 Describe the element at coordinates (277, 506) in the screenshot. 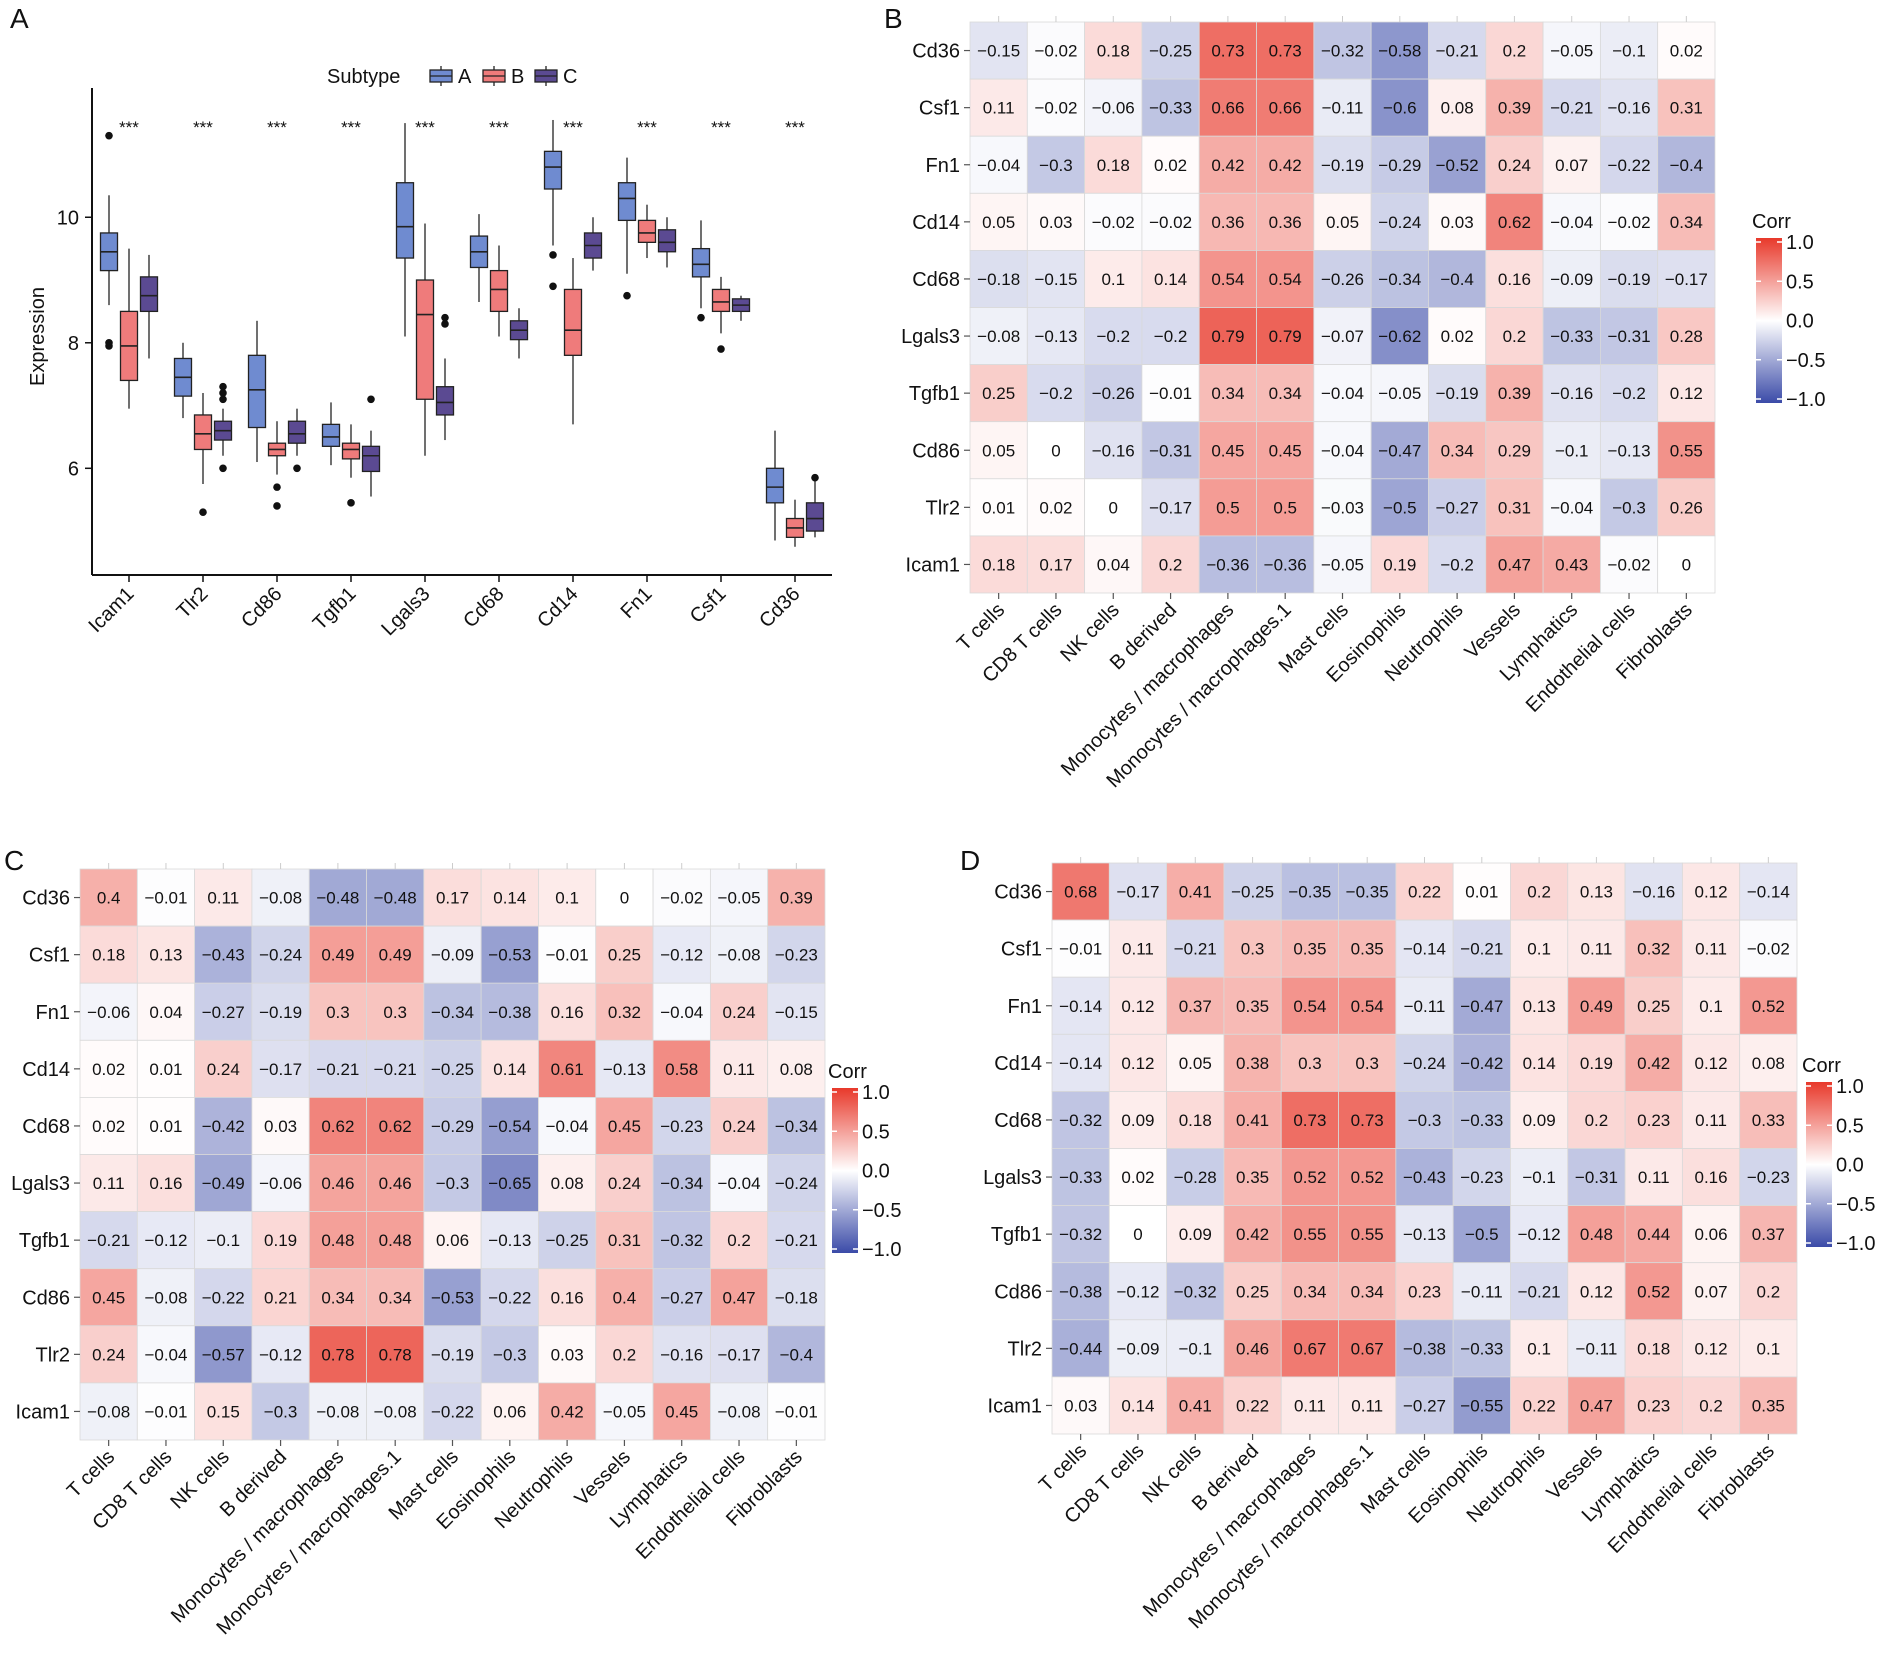

I see `outlier-point` at that location.